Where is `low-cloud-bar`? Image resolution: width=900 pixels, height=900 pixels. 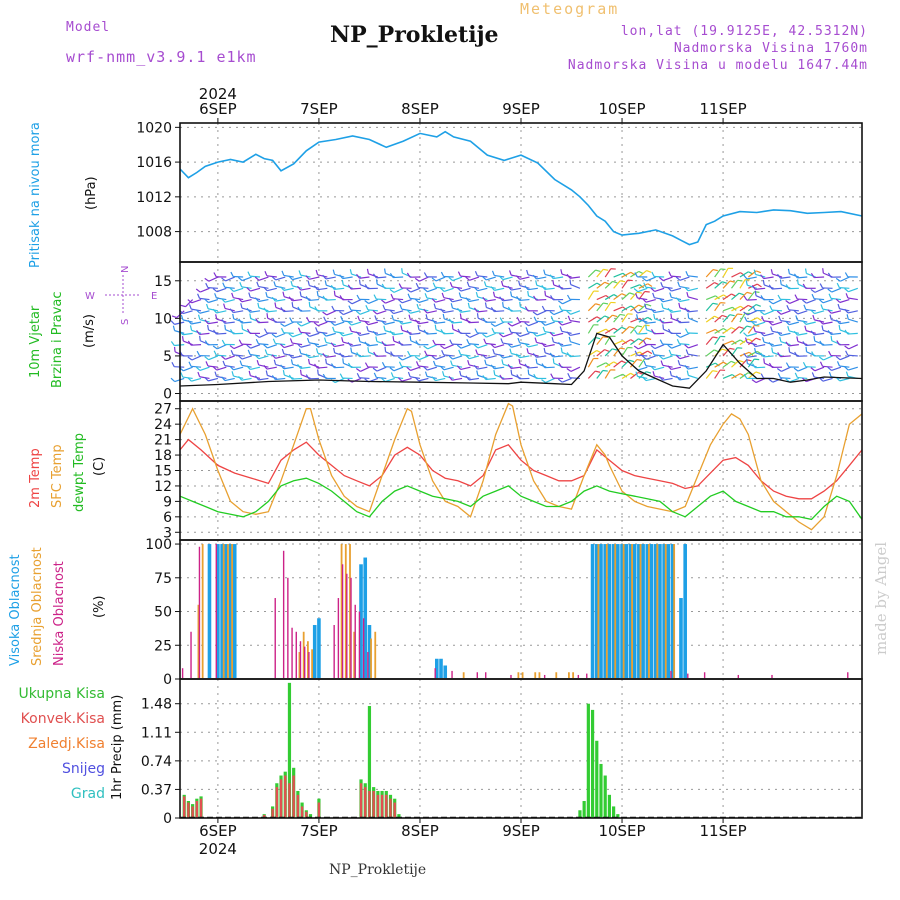 low-cloud-bar is located at coordinates (738, 676).